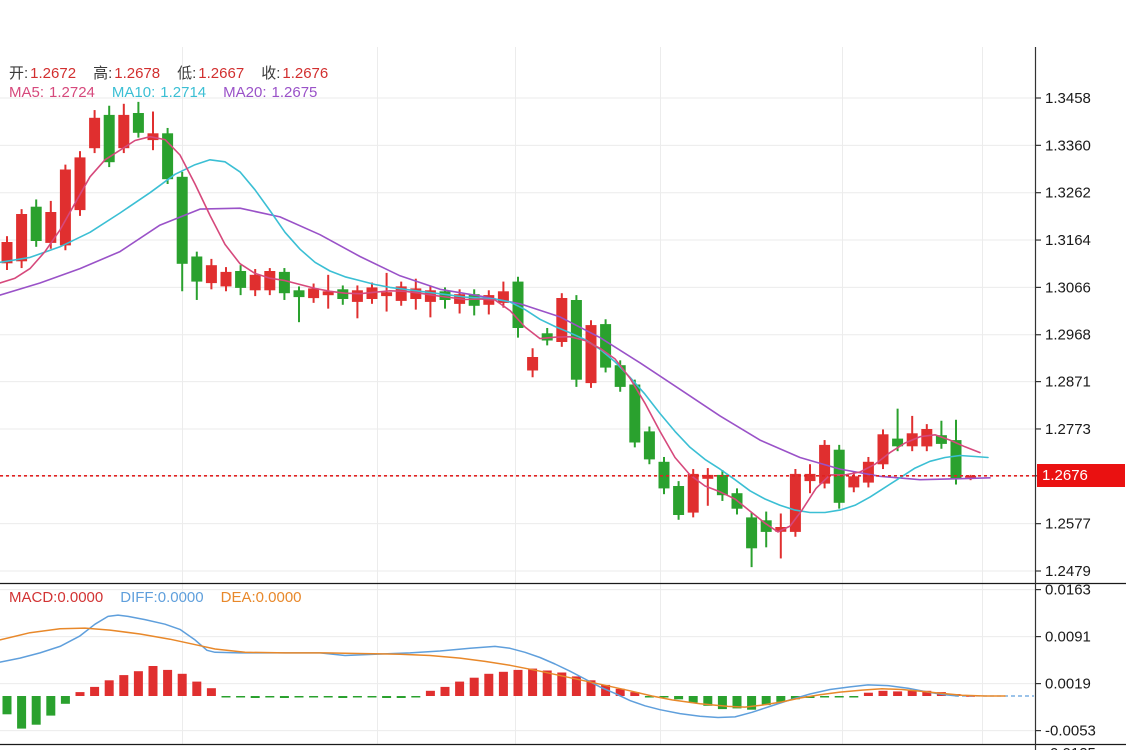 This screenshot has height=750, width=1126. What do you see at coordinates (1068, 287) in the screenshot?
I see `svg-text: 1.3066` at bounding box center [1068, 287].